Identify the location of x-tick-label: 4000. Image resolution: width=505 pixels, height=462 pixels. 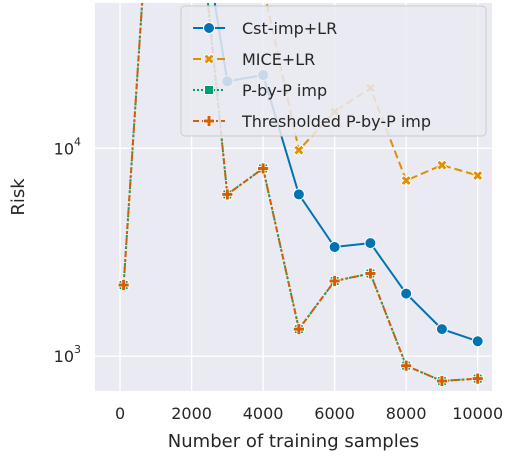
(263, 413).